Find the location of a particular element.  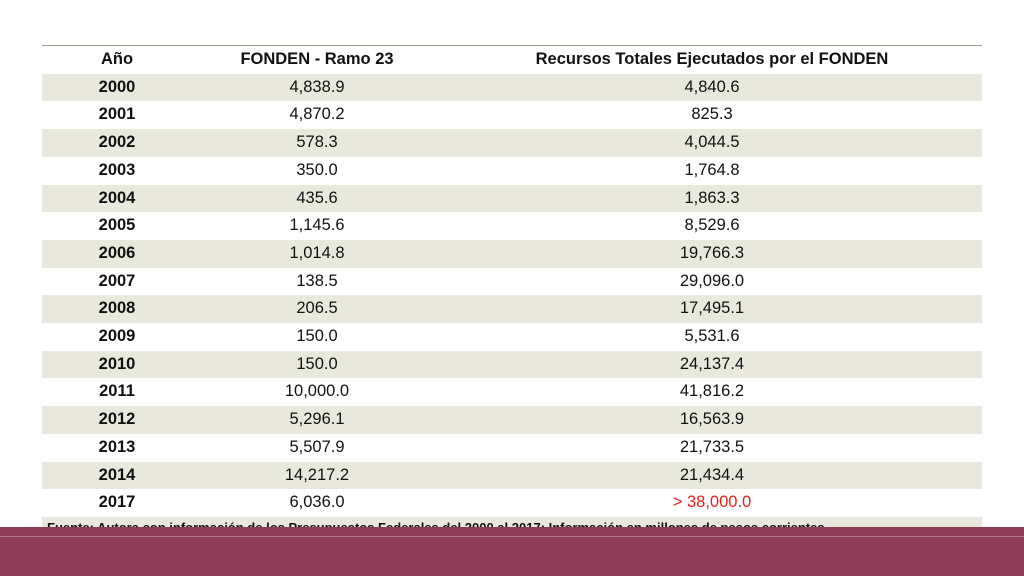

table-row: 2004 435.6 1,863.3 is located at coordinates (512, 198).